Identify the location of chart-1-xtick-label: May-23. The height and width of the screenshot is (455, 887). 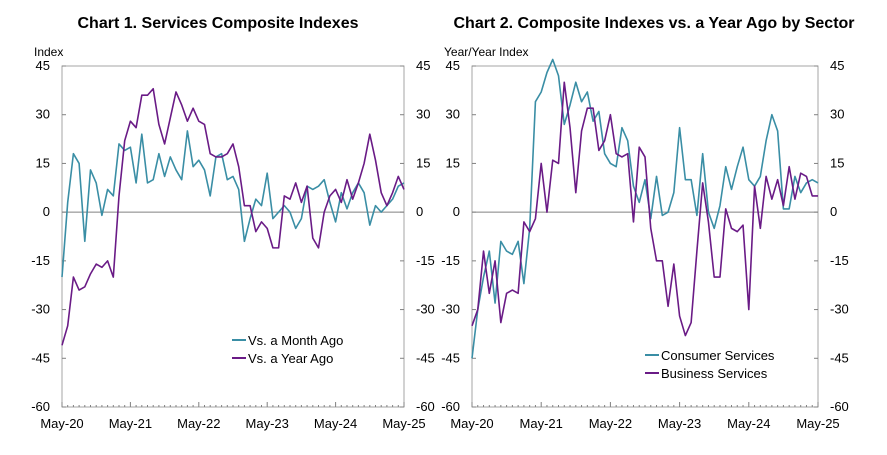
(267, 423).